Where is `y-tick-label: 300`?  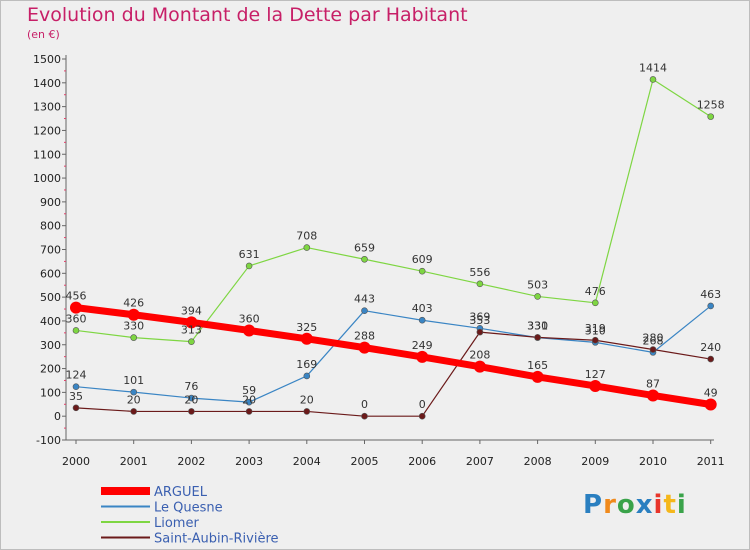
y-tick-label: 300 is located at coordinates (50, 345).